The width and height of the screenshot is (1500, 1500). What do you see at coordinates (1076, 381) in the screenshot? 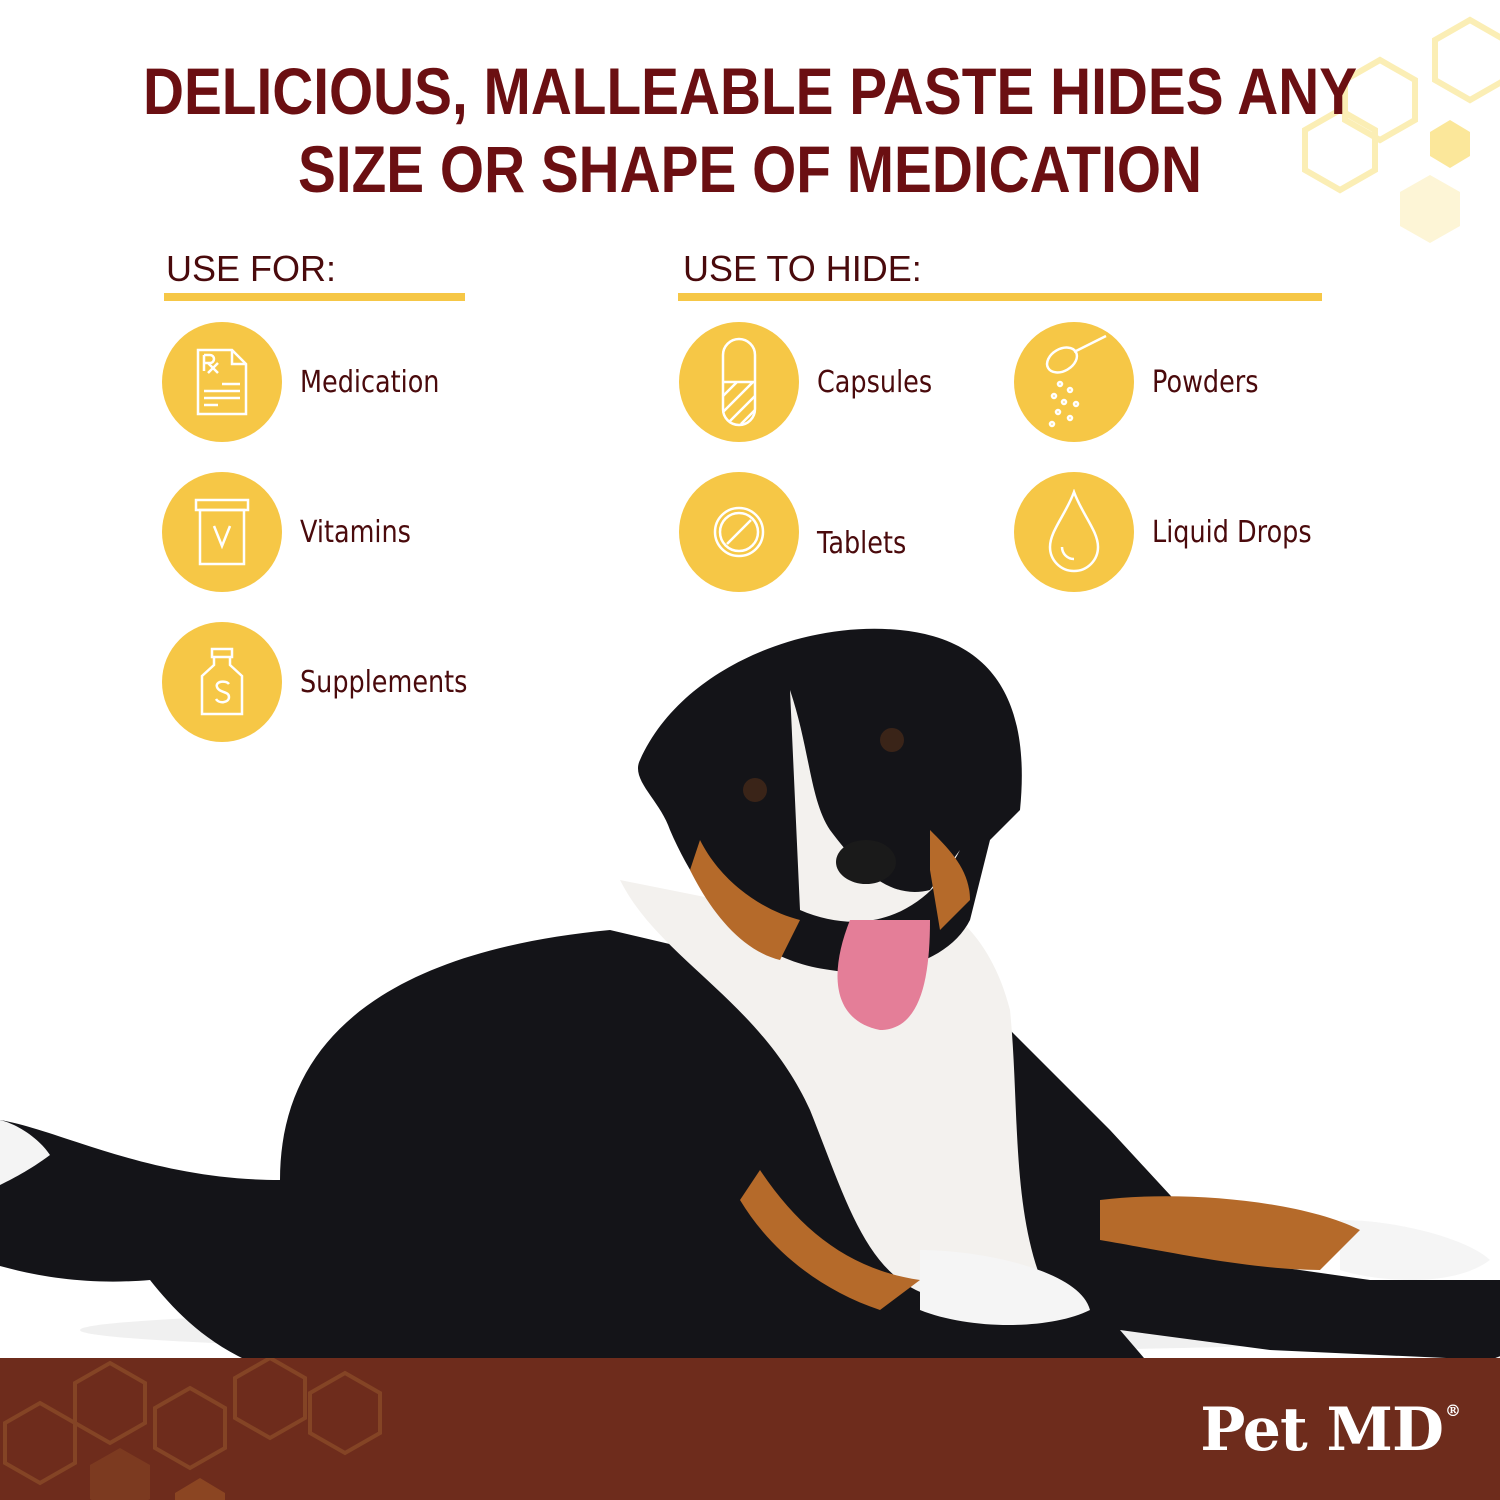
I see `powder-spoon-icon` at bounding box center [1076, 381].